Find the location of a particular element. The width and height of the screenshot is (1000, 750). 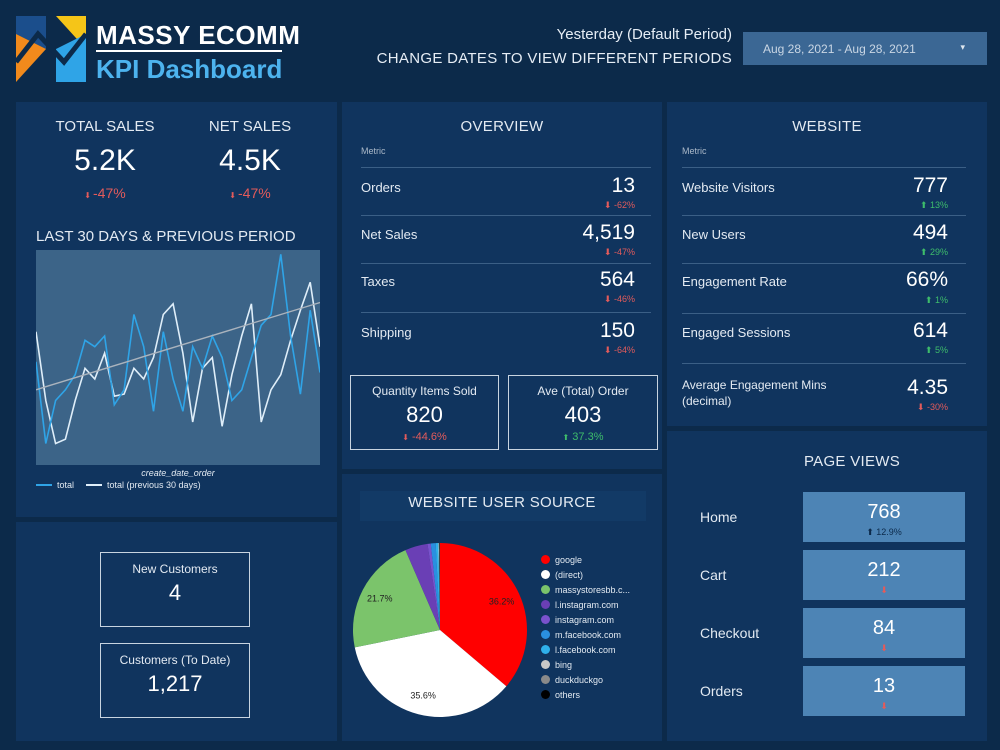

legend-label-total: total is located at coordinates (66, 485).